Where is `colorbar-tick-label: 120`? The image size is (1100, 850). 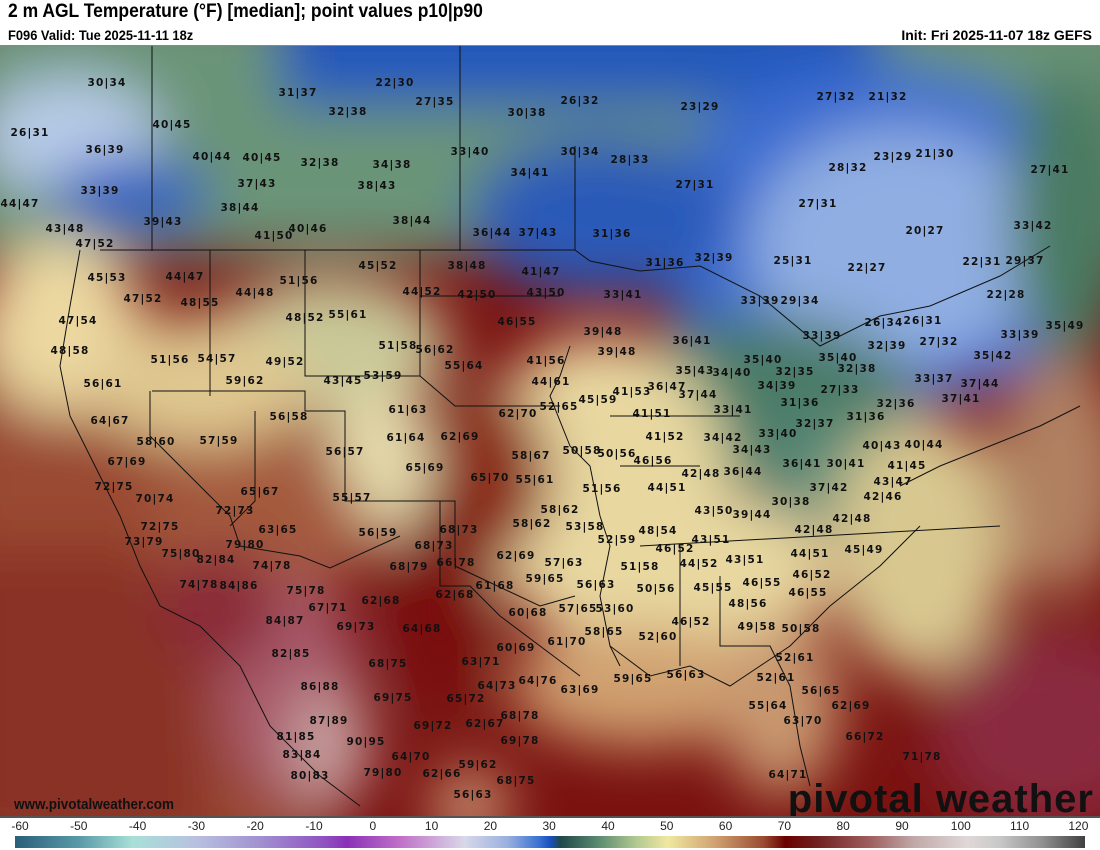 colorbar-tick-label: 120 is located at coordinates (1078, 826).